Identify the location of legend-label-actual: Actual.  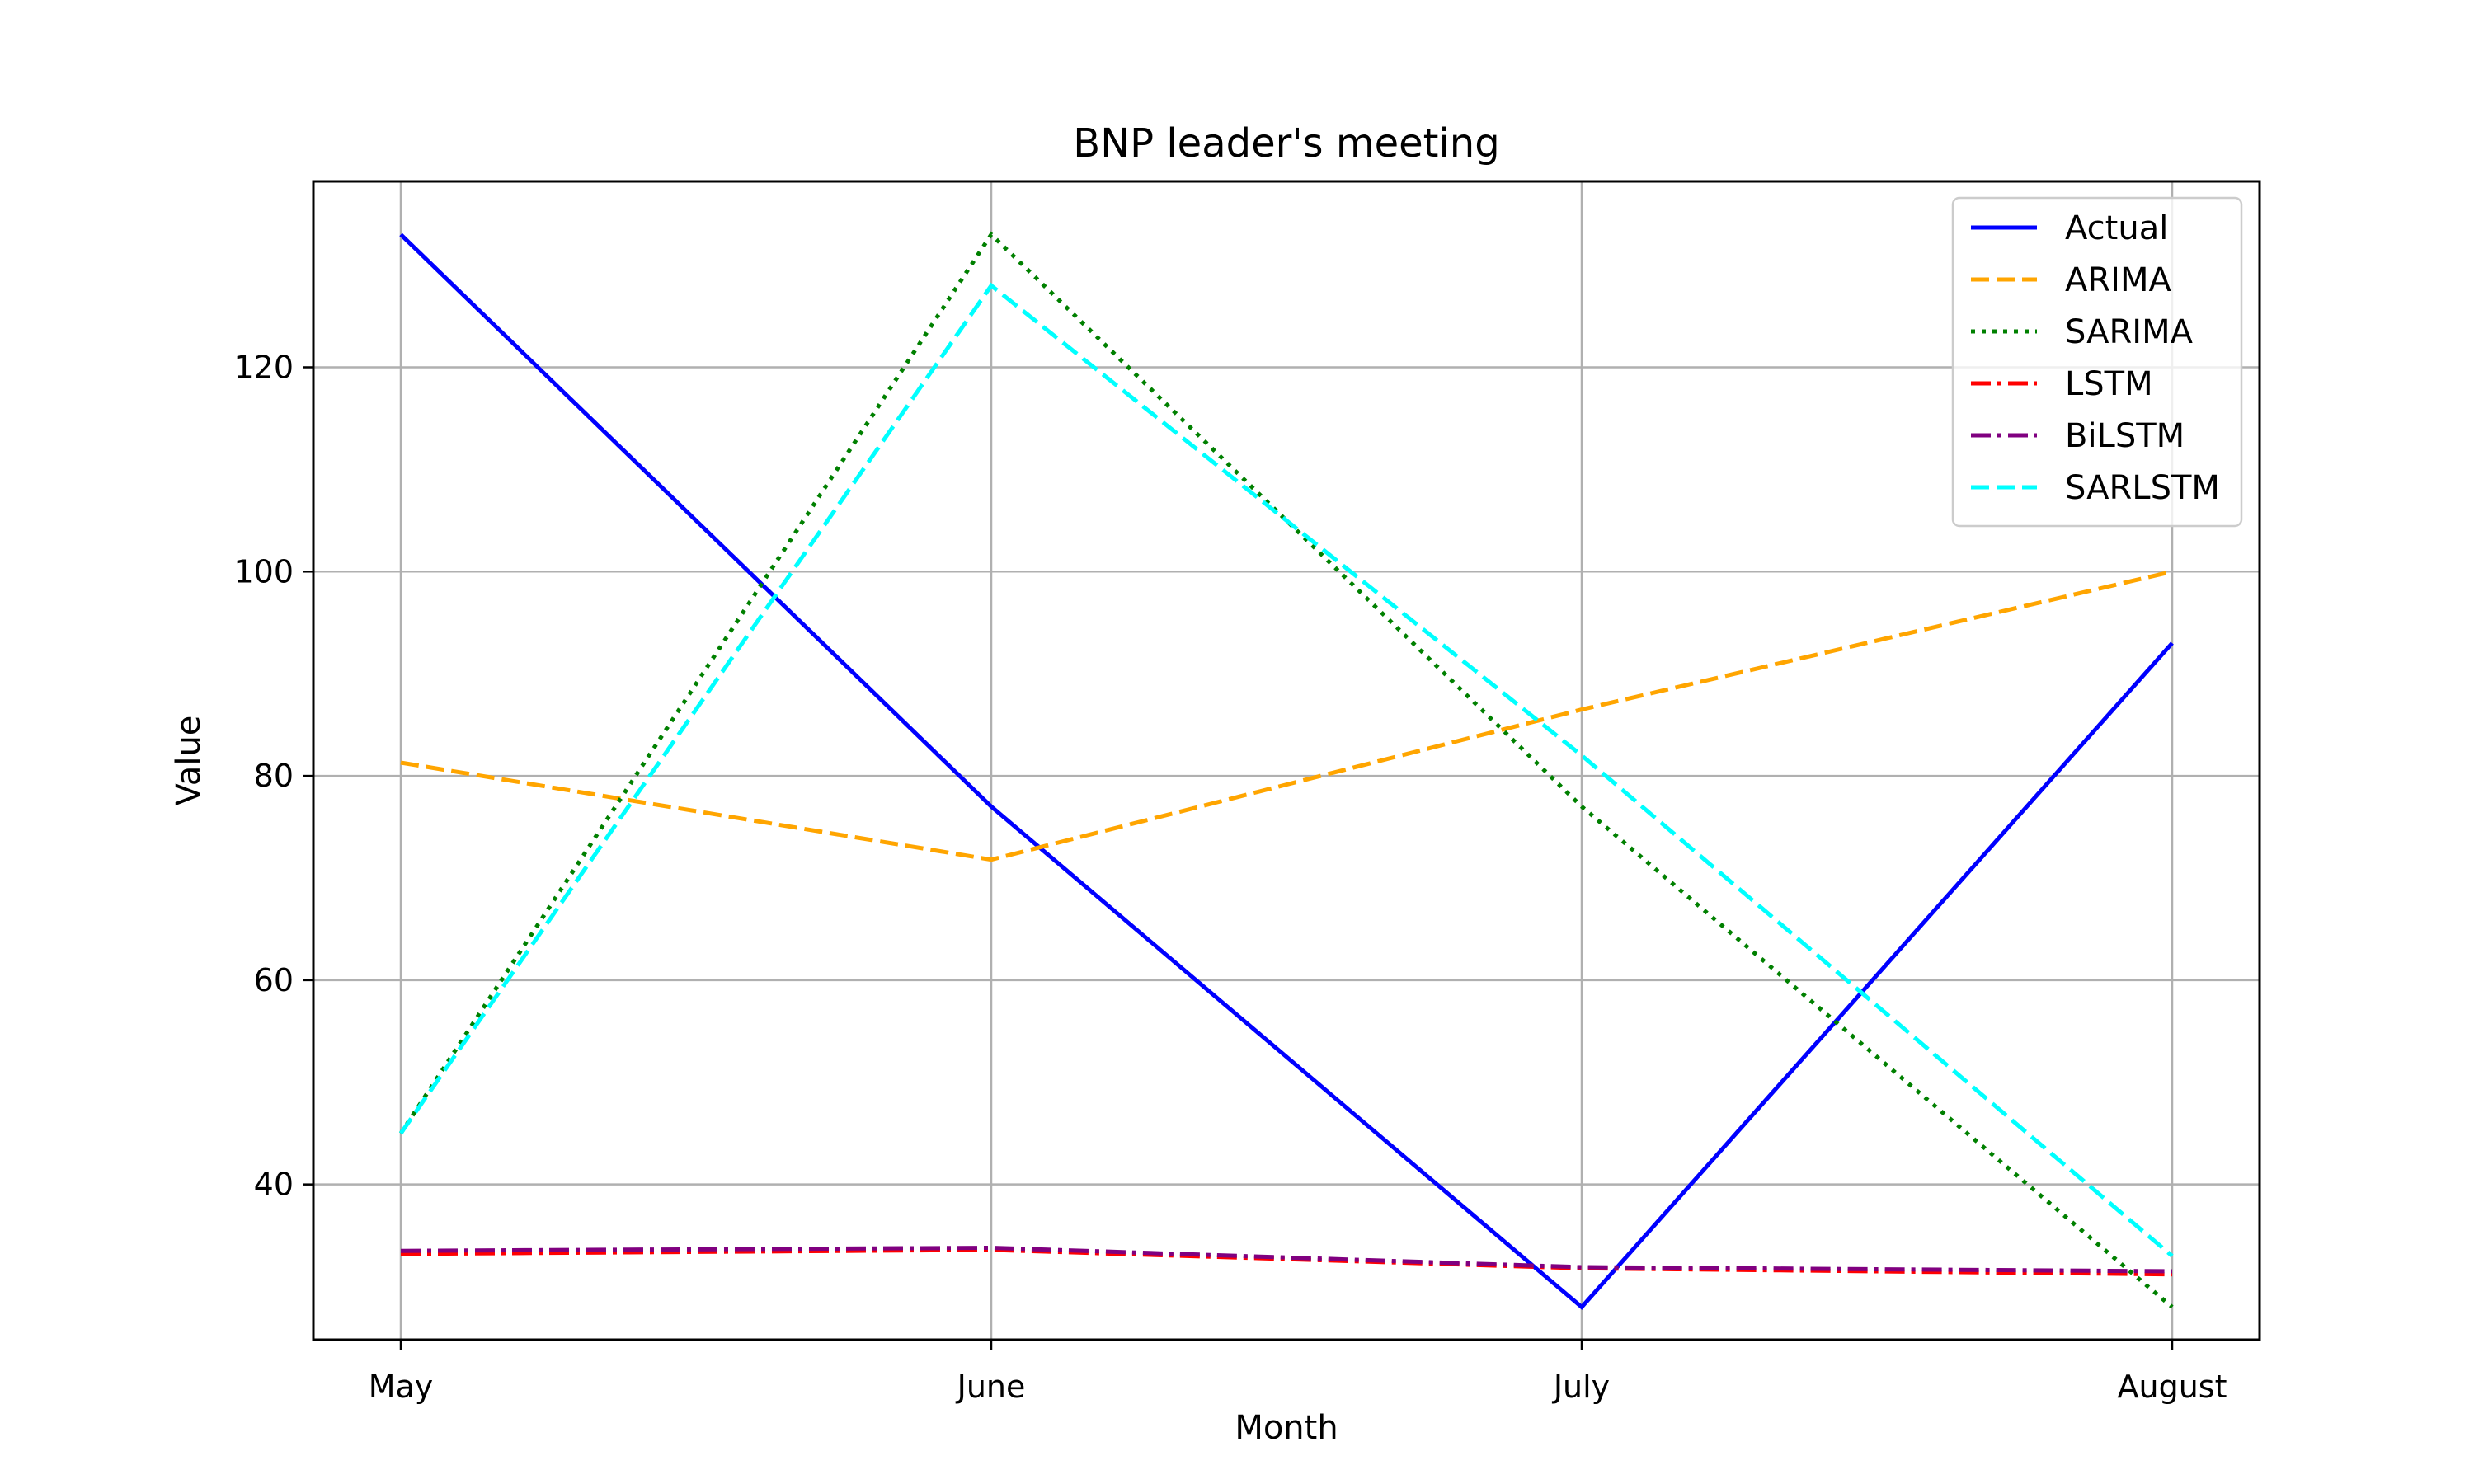
(2116, 228).